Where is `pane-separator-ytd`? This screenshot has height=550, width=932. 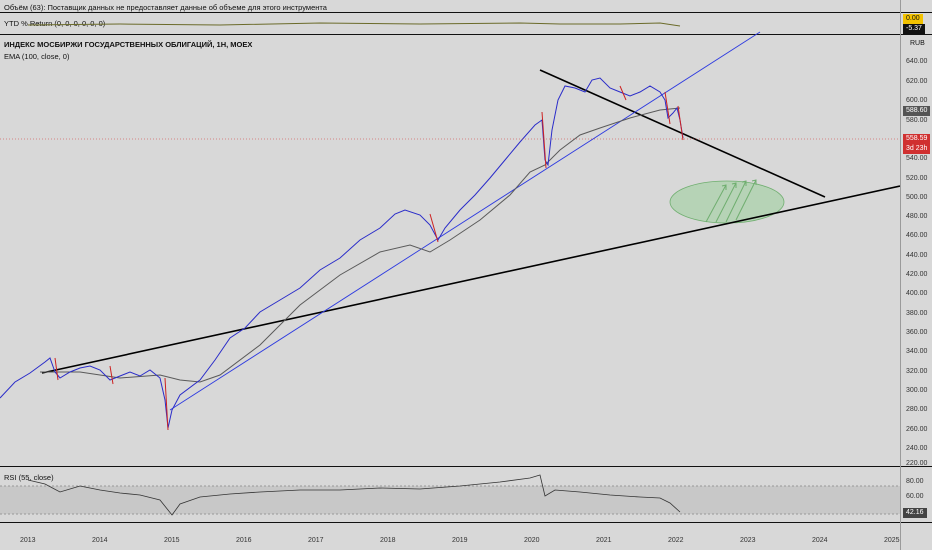
pane-separator-ytd is located at coordinates (466, 34).